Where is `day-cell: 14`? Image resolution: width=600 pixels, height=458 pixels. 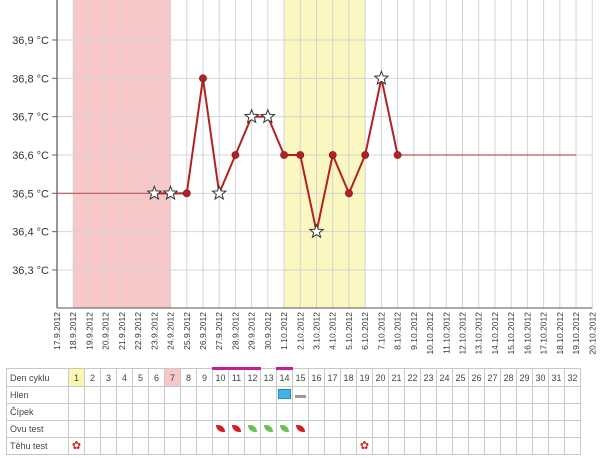
day-cell: 14 is located at coordinates (284, 377).